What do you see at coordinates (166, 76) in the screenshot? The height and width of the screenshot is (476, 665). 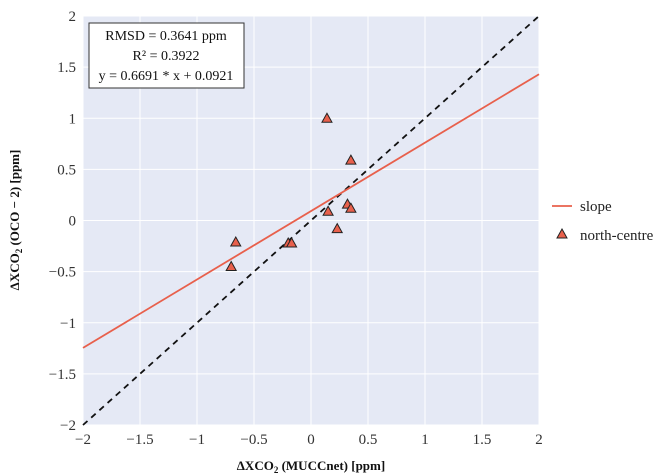 I see `stats-equation: y = 0.6691 * x + 0.0921` at bounding box center [166, 76].